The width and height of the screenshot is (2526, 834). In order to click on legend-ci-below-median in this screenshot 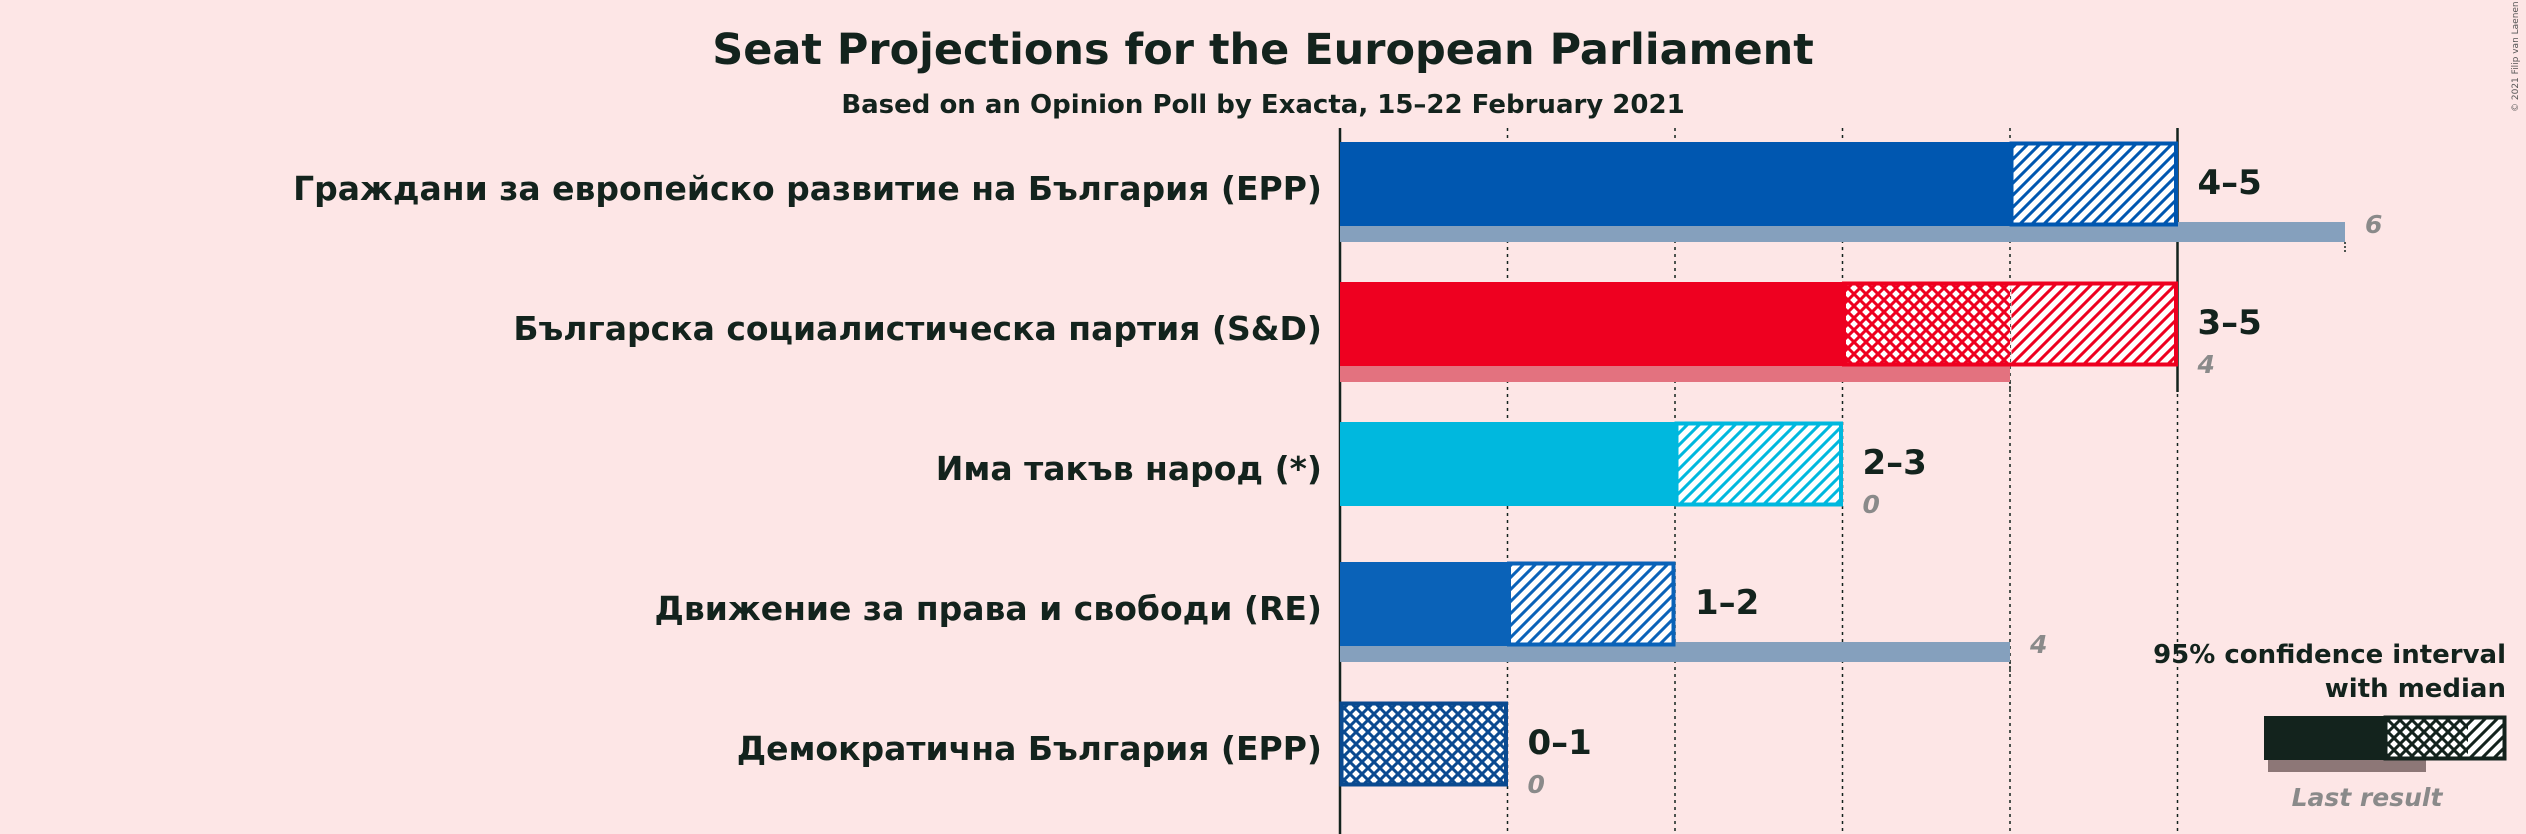, I will do `click(2426, 738)`.